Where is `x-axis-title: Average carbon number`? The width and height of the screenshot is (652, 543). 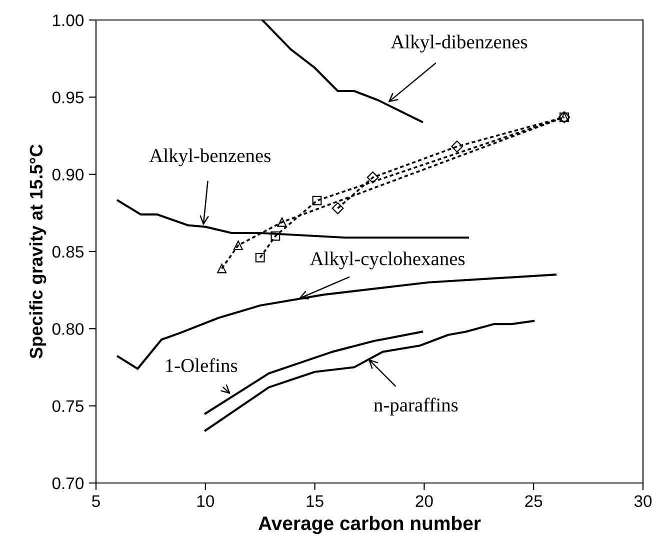 x-axis-title: Average carbon number is located at coordinates (369, 525).